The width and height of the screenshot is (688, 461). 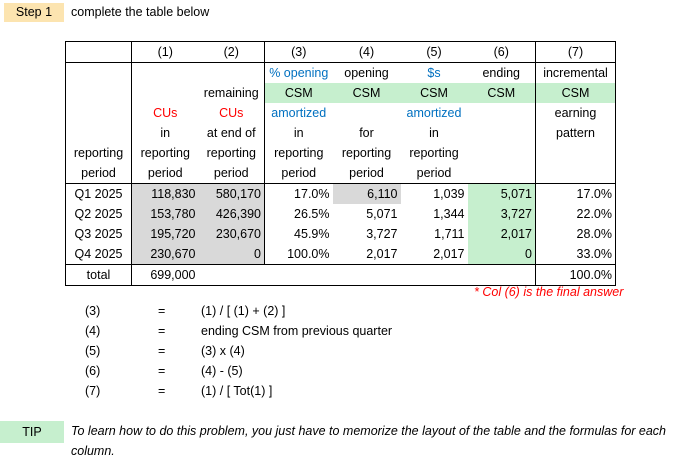 I want to click on header-row: in at end of in for in pattern, so click(x=340, y=133).